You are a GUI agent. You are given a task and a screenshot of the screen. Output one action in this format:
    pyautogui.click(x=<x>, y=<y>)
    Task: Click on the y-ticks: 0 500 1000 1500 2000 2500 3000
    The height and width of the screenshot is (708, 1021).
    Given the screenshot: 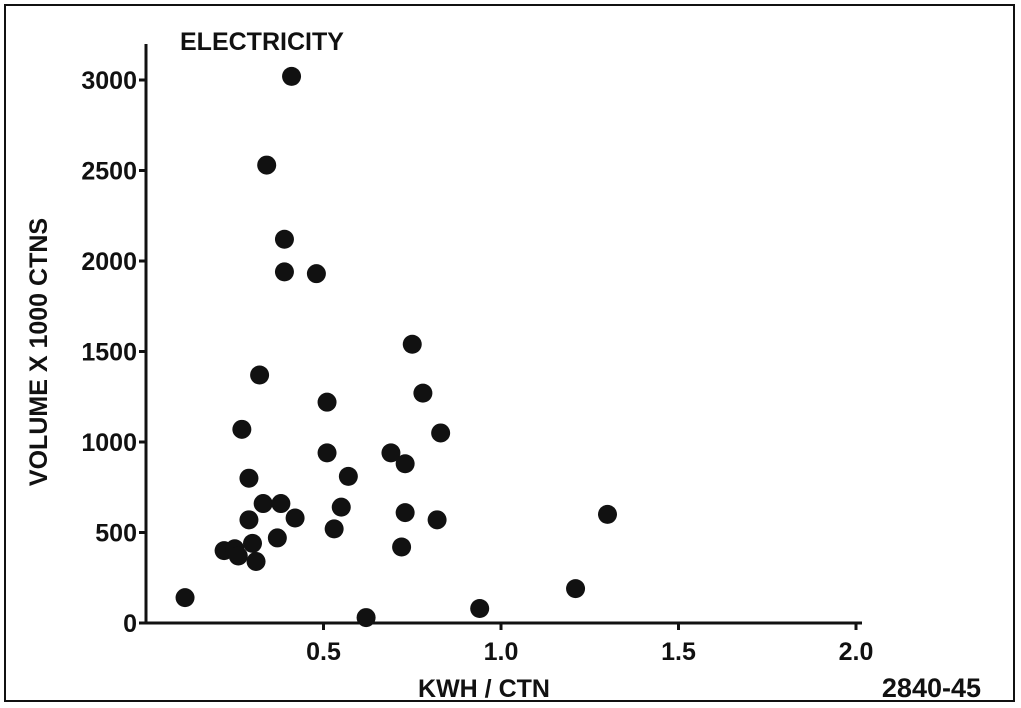 What is the action you would take?
    pyautogui.click(x=113, y=352)
    